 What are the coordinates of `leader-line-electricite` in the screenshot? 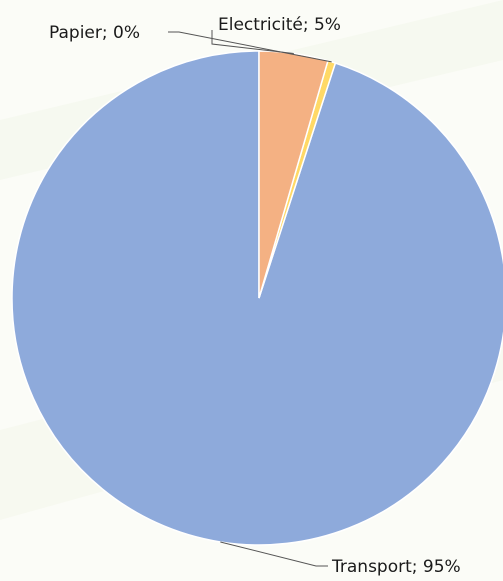 It's located at (252, 42).